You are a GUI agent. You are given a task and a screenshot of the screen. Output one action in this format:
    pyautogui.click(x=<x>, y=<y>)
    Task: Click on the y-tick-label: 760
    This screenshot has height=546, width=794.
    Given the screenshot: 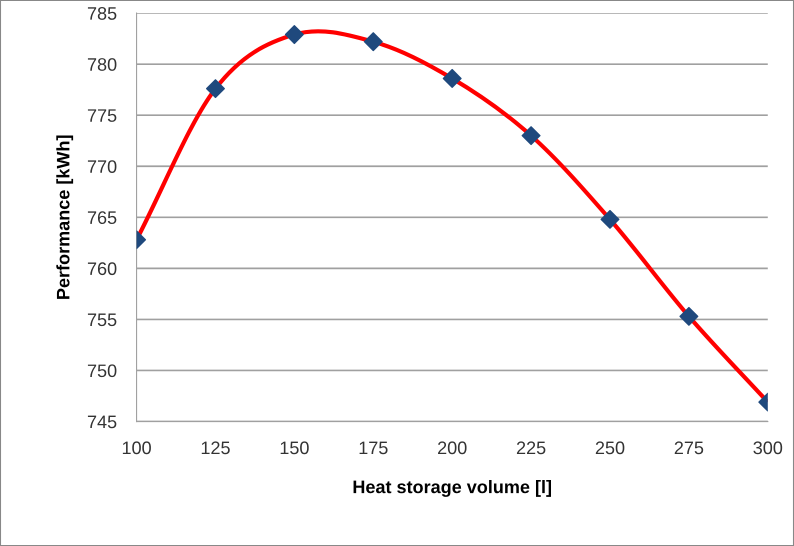 What is the action you would take?
    pyautogui.click(x=102, y=269)
    